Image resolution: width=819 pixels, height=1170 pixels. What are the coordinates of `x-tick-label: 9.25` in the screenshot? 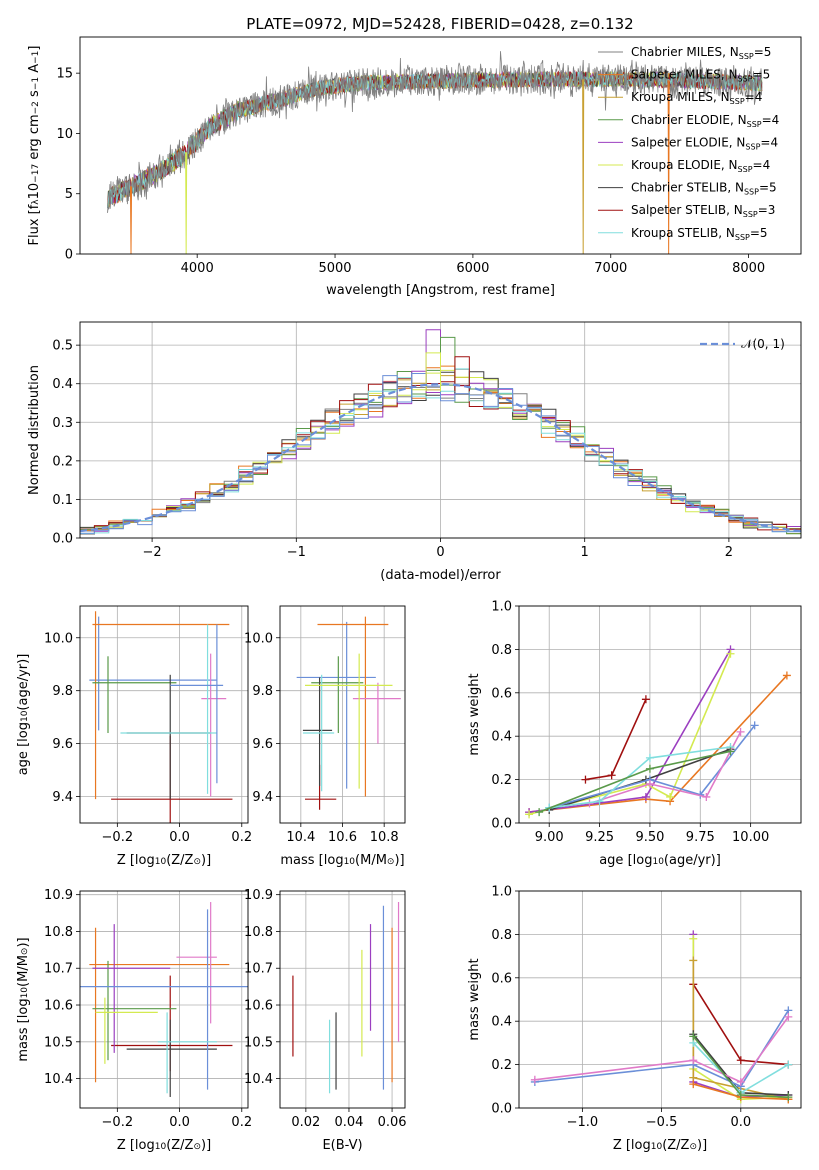 It's located at (599, 837).